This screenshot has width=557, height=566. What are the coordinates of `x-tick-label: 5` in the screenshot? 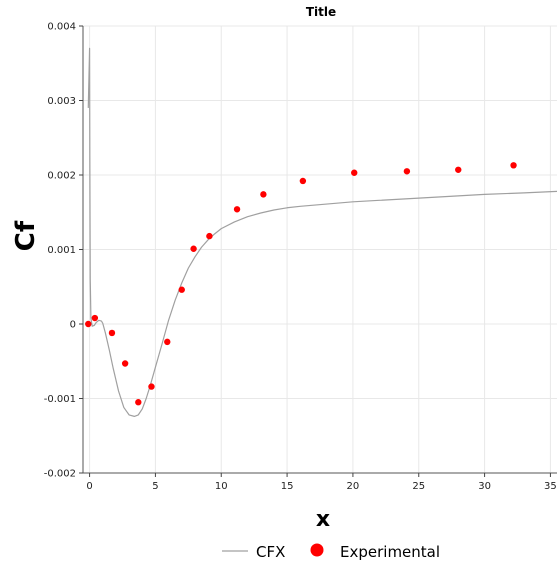 It's located at (155, 486).